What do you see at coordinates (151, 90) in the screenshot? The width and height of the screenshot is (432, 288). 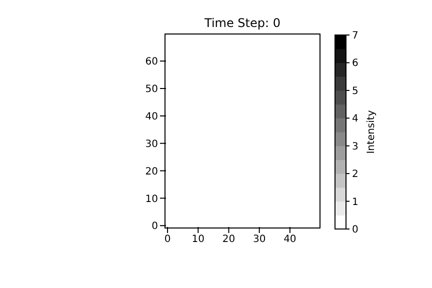 I see `y-tick-label: 50` at bounding box center [151, 90].